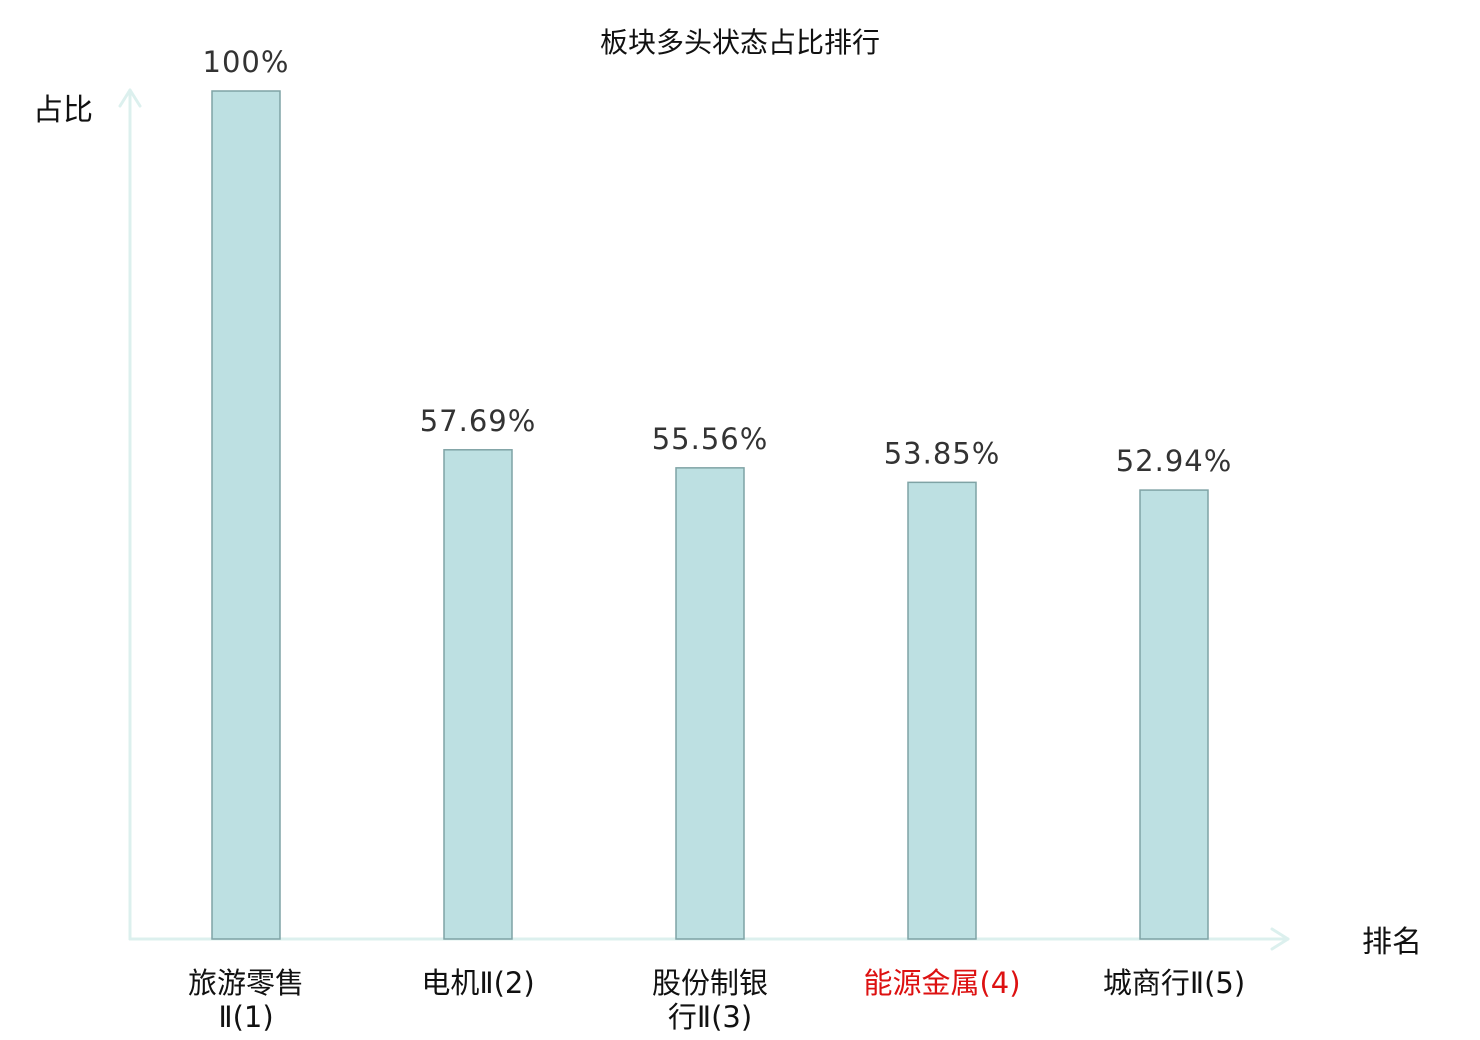 The height and width of the screenshot is (1040, 1480). What do you see at coordinates (246, 983) in the screenshot?
I see `category-label: 旅游零售` at bounding box center [246, 983].